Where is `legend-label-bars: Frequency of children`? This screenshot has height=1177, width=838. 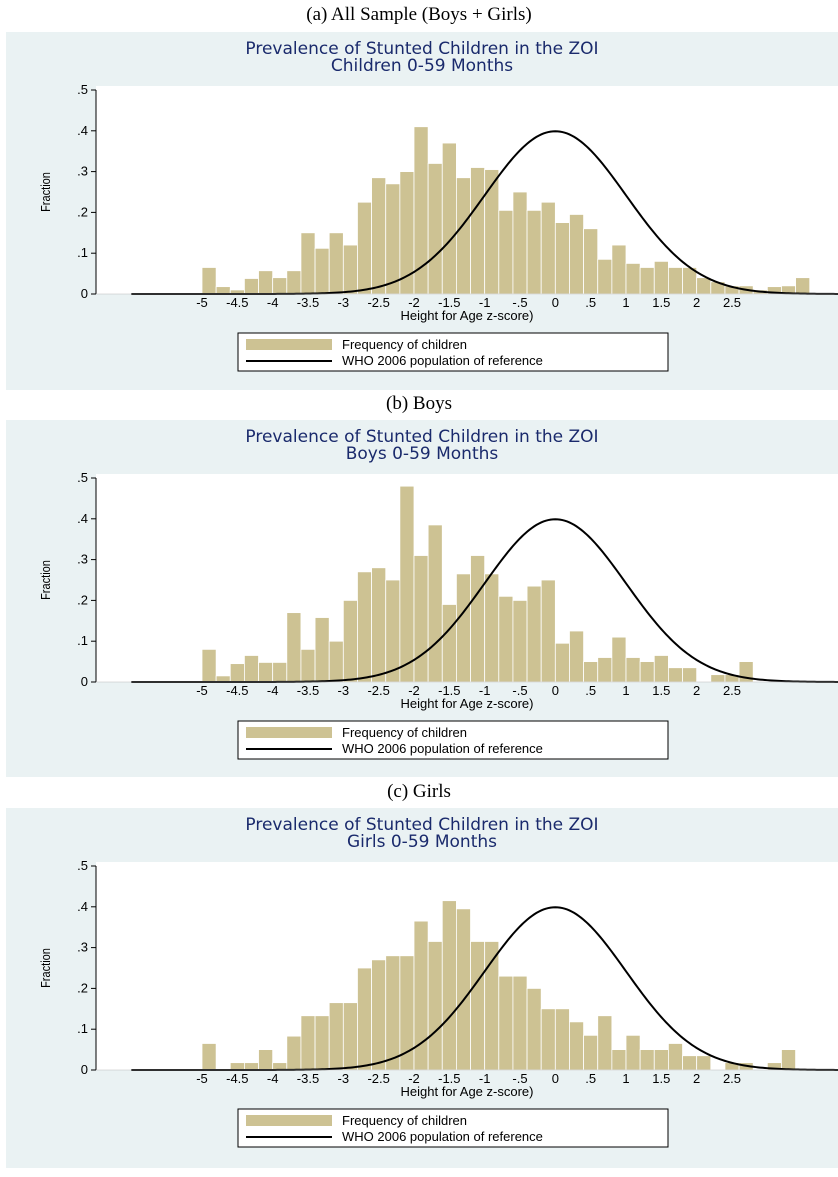
legend-label-bars: Frequency of children is located at coordinates (404, 732).